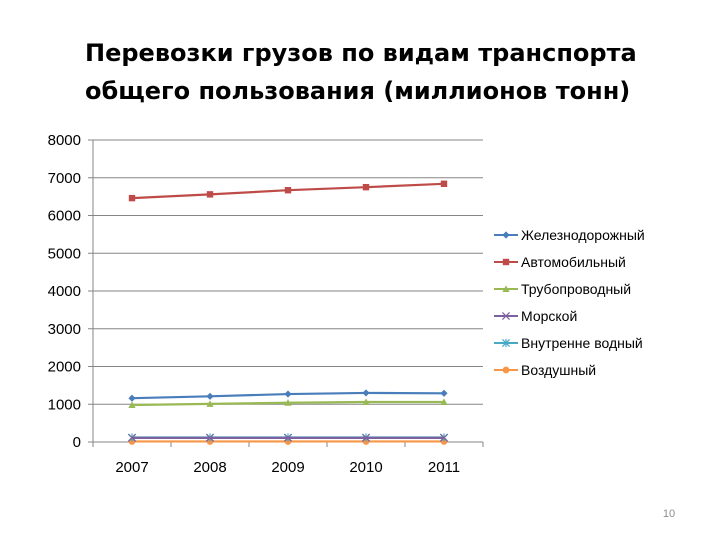  Describe the element at coordinates (64, 216) in the screenshot. I see `y-tick-label: 6000` at that location.